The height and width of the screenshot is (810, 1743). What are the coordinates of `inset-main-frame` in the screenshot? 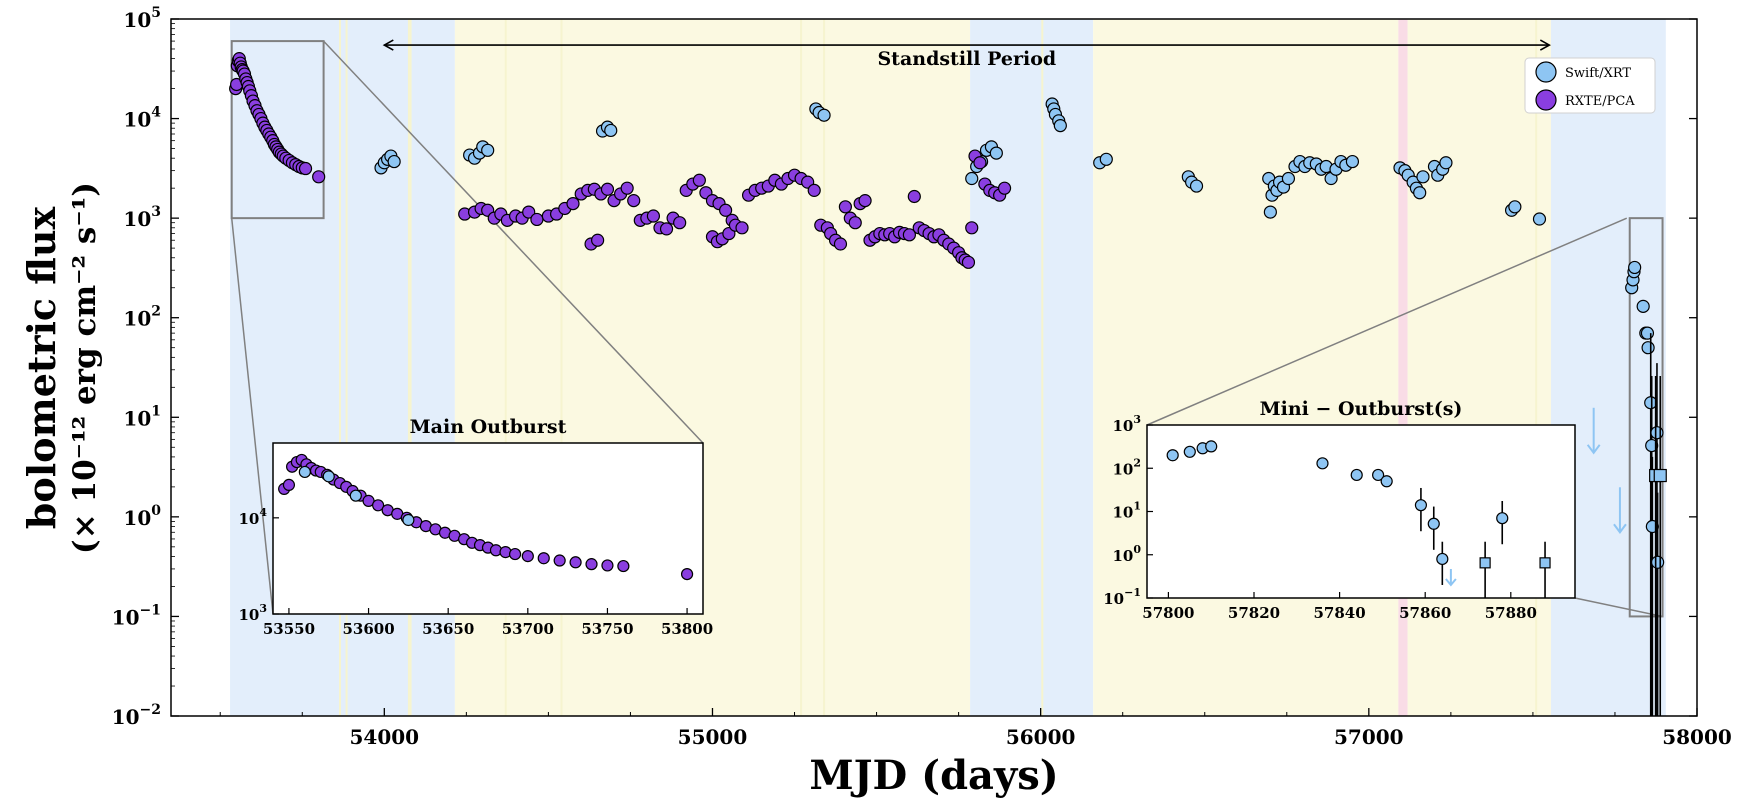 It's located at (488, 528).